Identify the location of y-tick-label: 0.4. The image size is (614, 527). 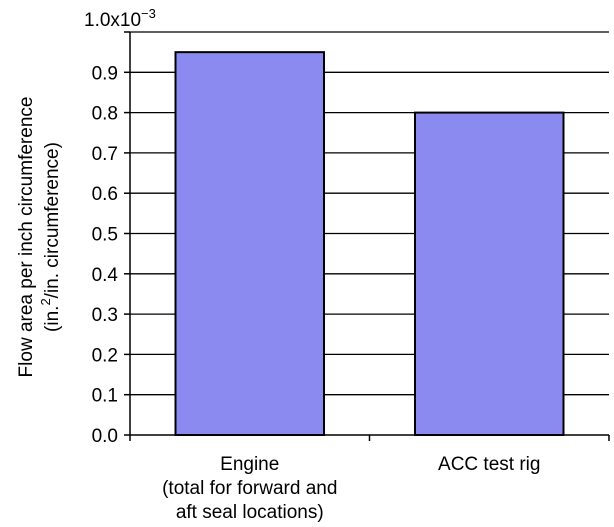
(105, 275).